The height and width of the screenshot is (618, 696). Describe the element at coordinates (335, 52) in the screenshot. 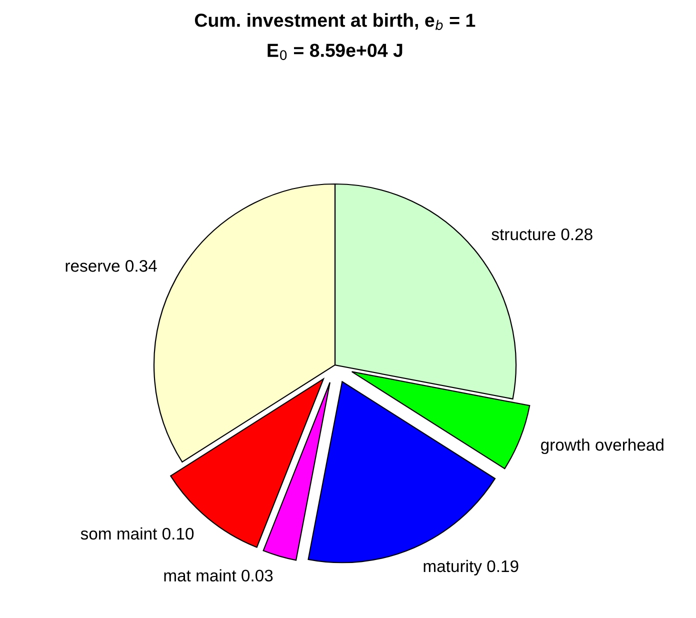

I see `chart-subtitle: E$_{0}$ = 8.59e+04 J` at that location.